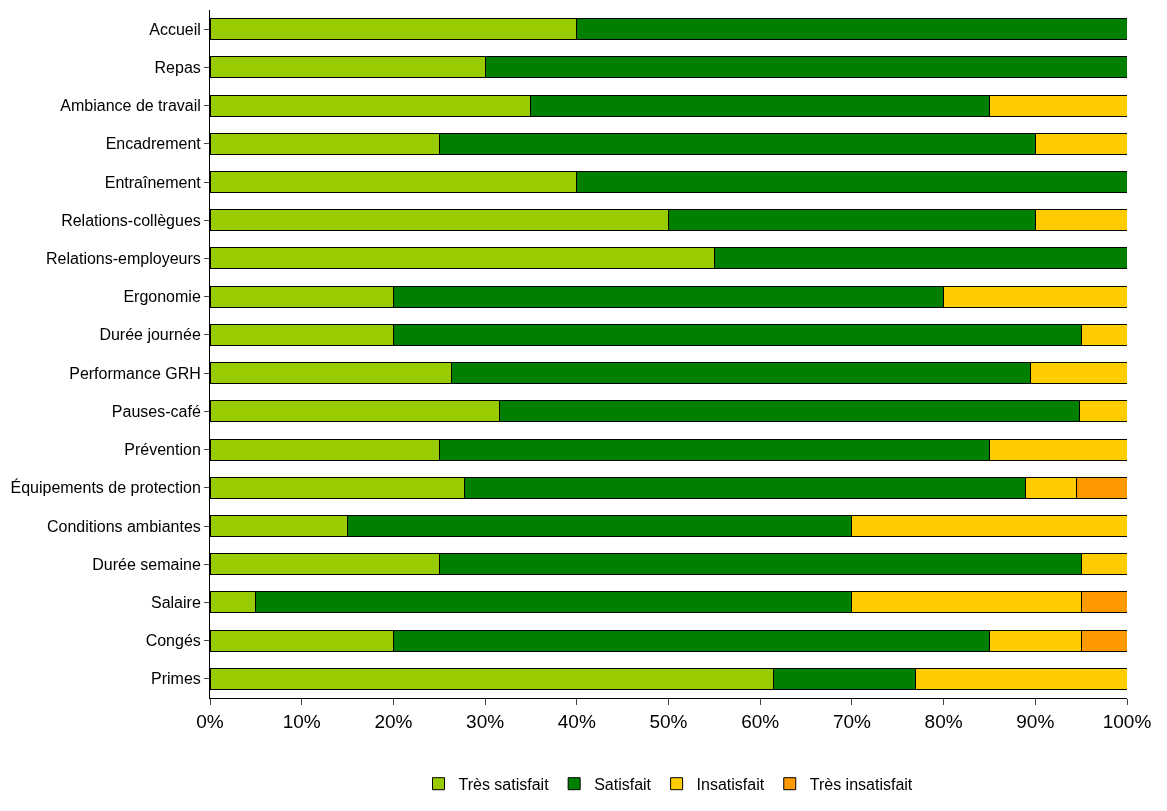 The image size is (1167, 811). Describe the element at coordinates (393, 721) in the screenshot. I see `x-tick-label: 20%` at that location.